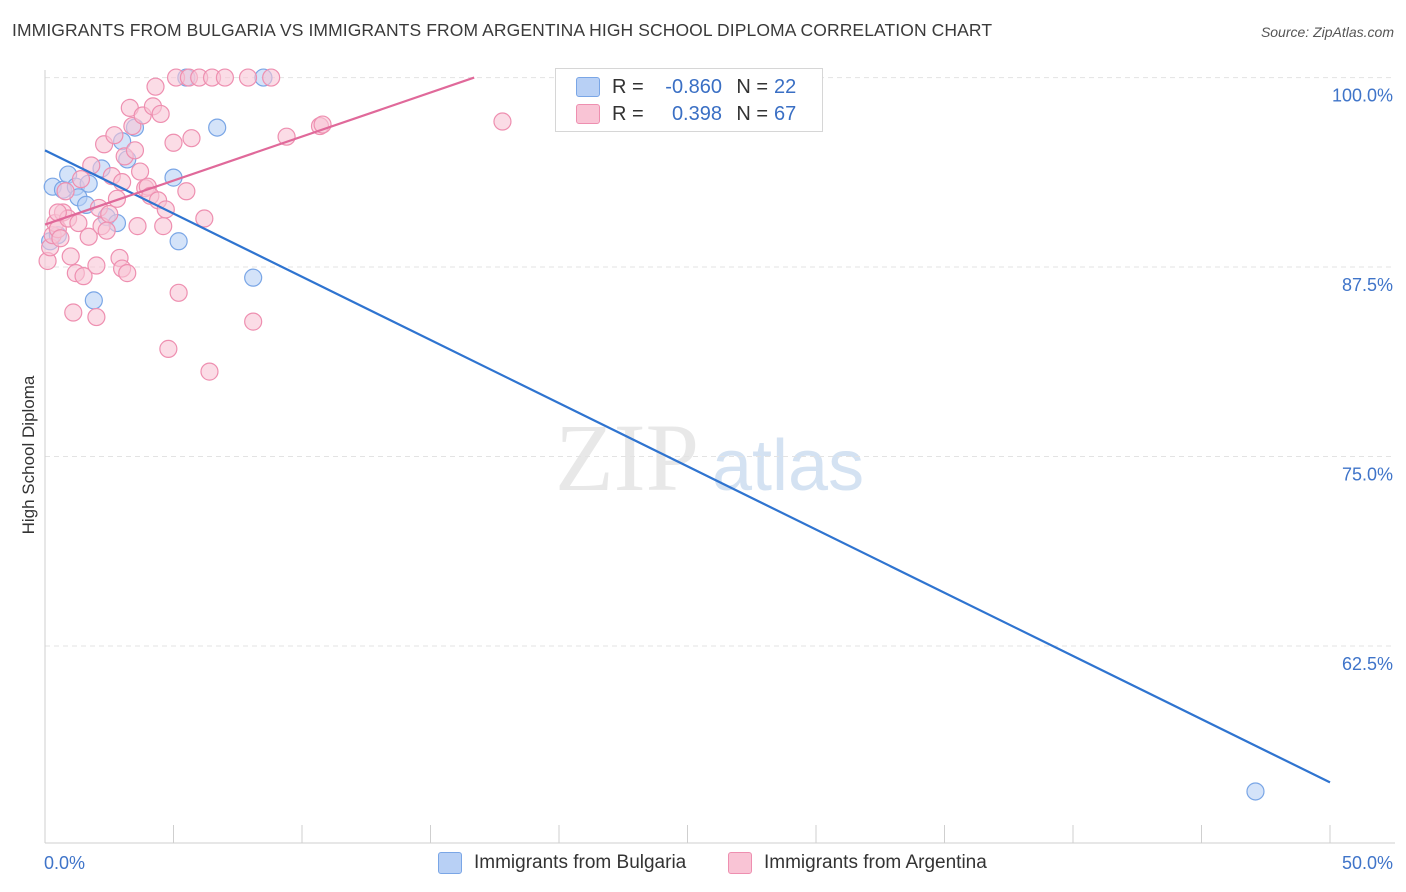  Describe the element at coordinates (1362, 380) in the screenshot. I see `y-tick-labels: 100.0% 87.5% 75.0% 62.5%` at that location.